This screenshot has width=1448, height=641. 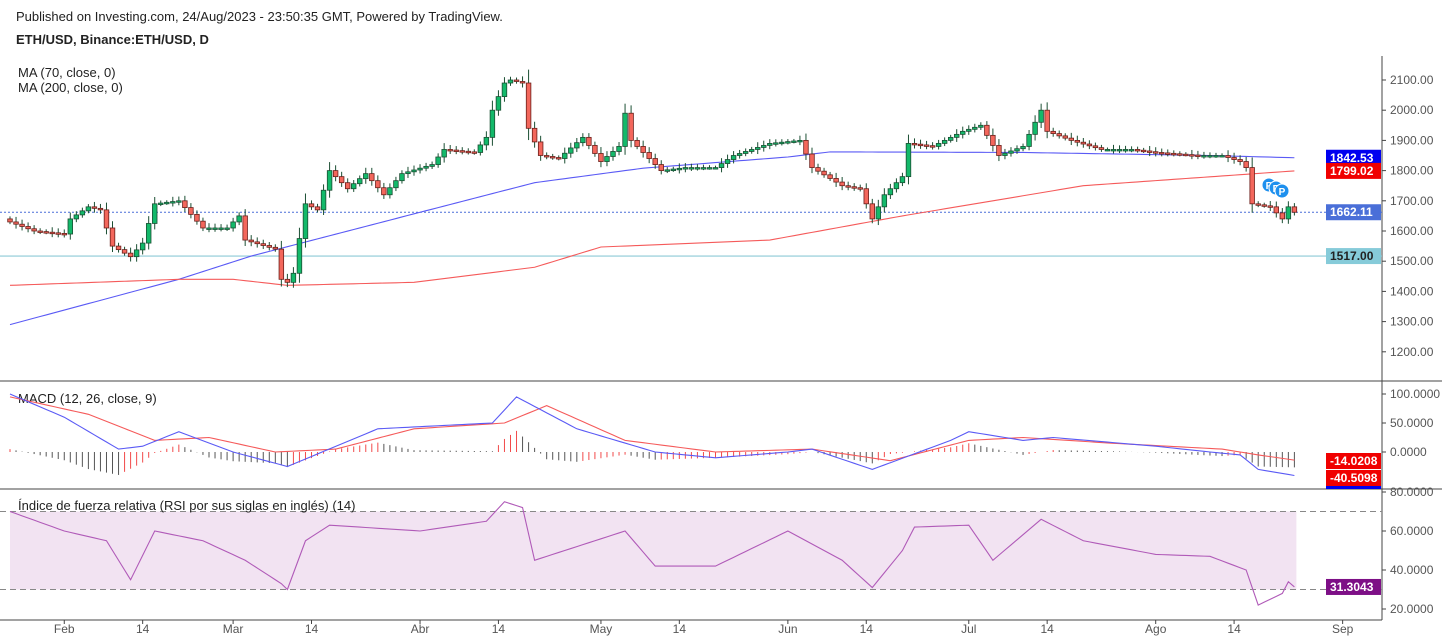 I want to click on macd-color-strip, so click(x=1353, y=487).